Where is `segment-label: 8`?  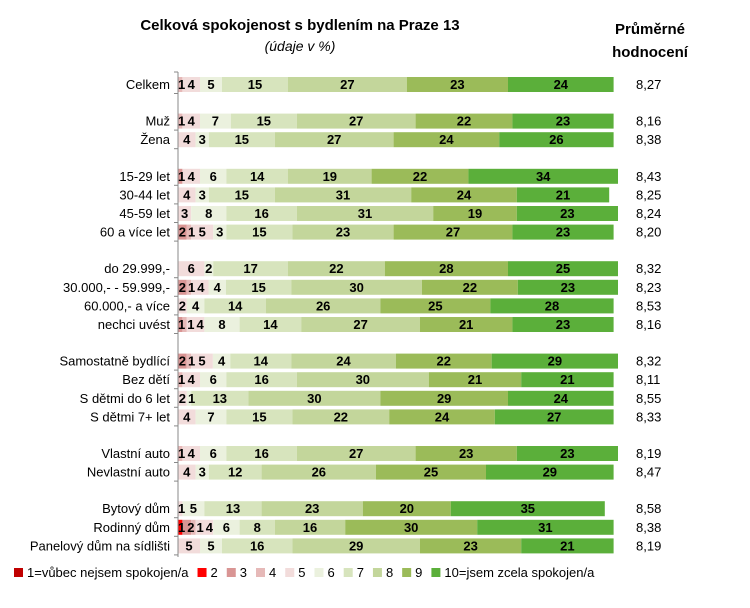
segment-label: 8 is located at coordinates (208, 213).